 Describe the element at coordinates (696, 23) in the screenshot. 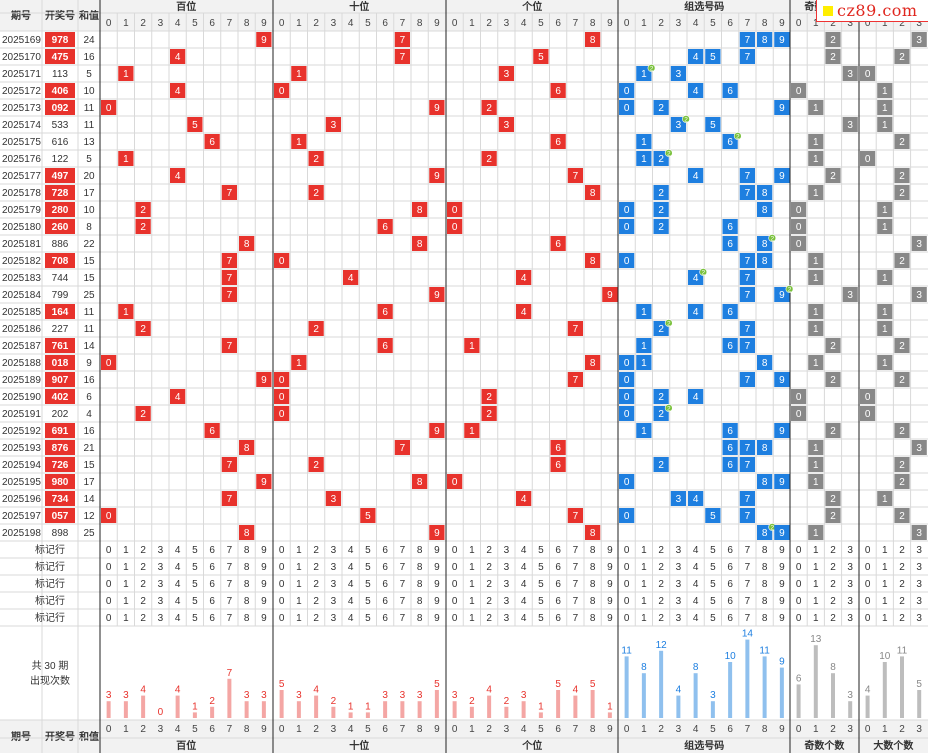

I see `col-label: 4` at that location.